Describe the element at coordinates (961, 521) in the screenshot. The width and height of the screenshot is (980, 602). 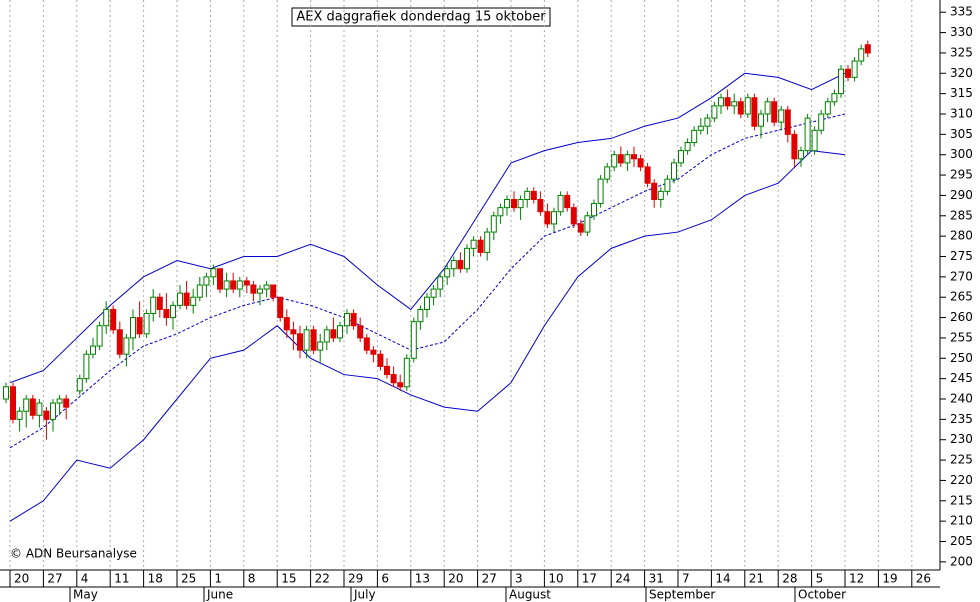
I see `y-tick-label: 210` at that location.